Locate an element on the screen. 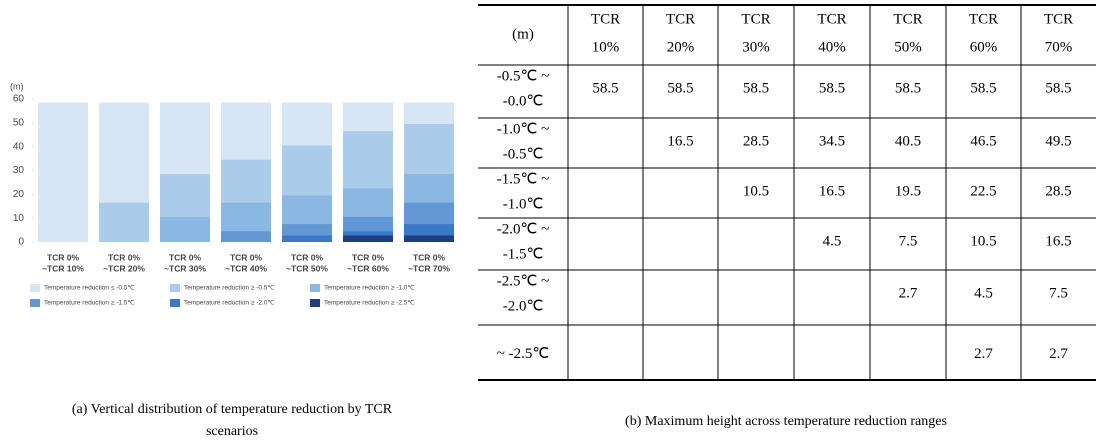 This screenshot has height=447, width=1106. y-tick-label: 60 is located at coordinates (19, 99).